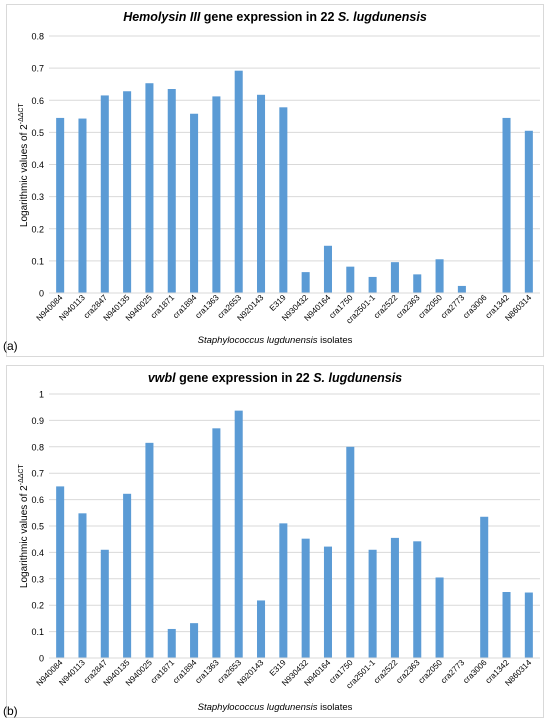  Describe the element at coordinates (41, 395) in the screenshot. I see `y-tick-label: 1` at that location.